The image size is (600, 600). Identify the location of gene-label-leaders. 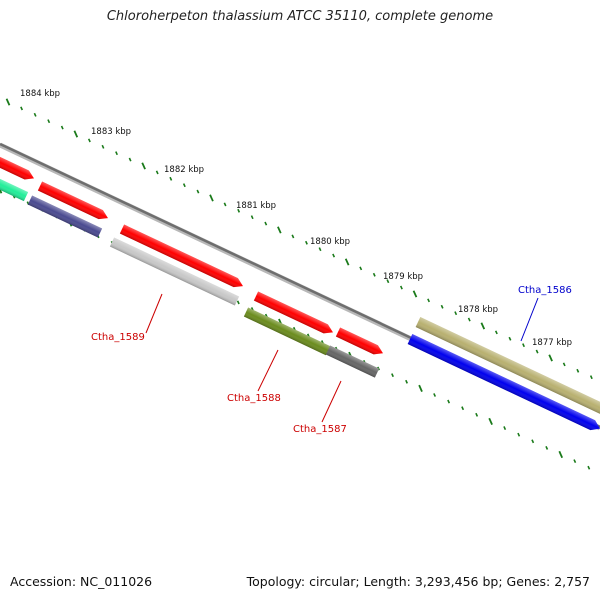
(342, 358).